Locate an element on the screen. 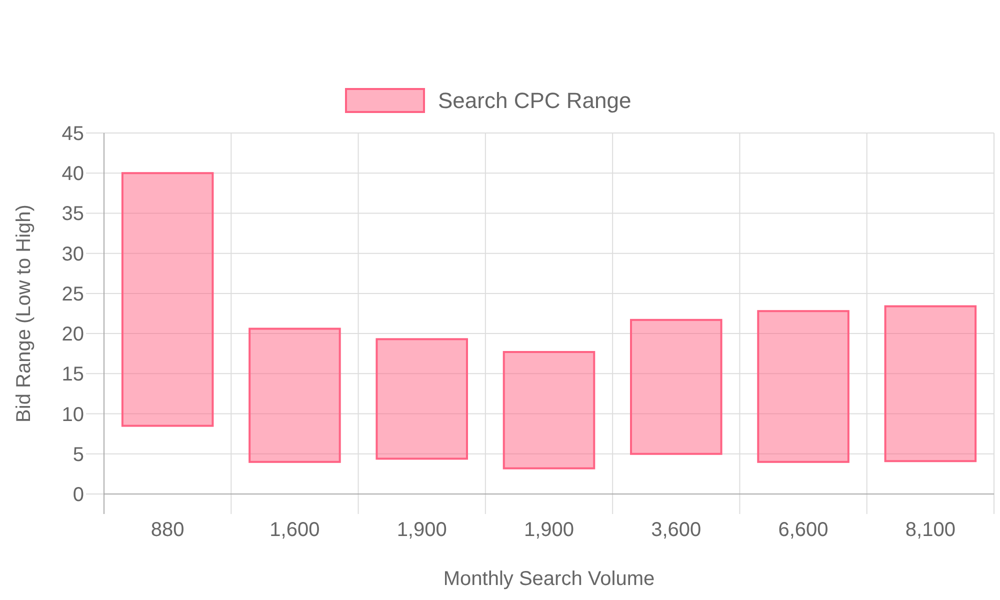  x-tick-label: 3,600 is located at coordinates (676, 530).